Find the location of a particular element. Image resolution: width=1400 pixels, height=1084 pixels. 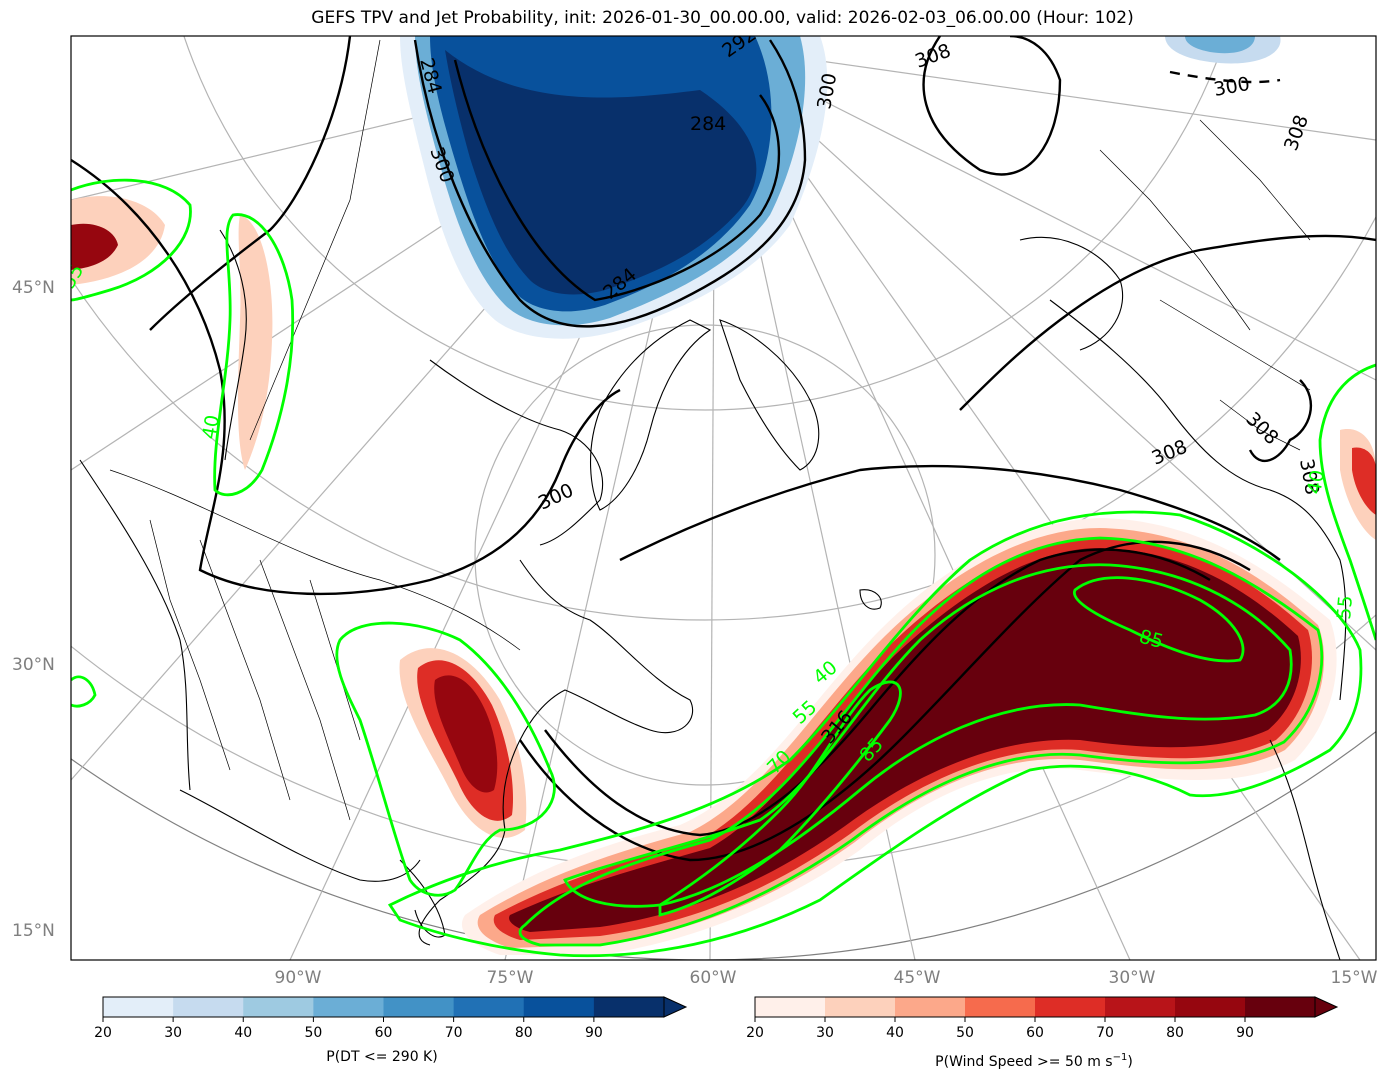

lat-label-15n: 15°N is located at coordinates (33, 931).